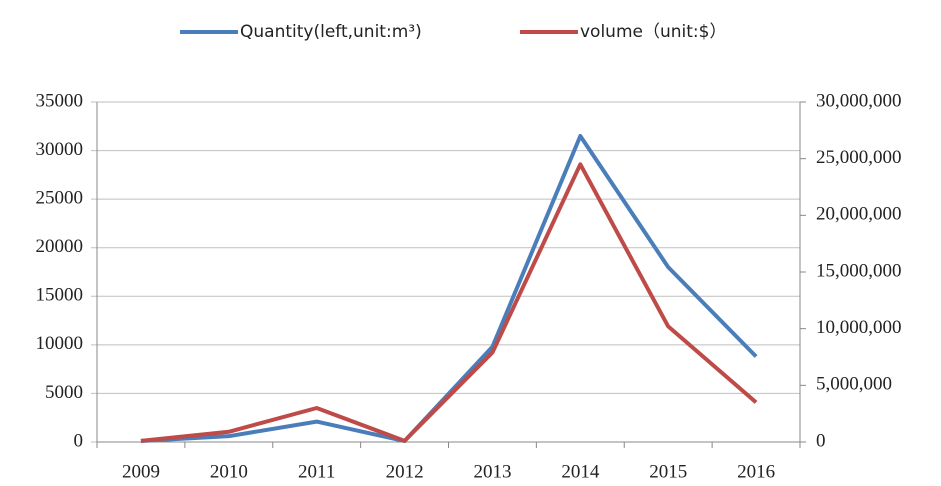 This screenshot has width=941, height=486. I want to click on legend-label: volume（unit:$）, so click(653, 32).